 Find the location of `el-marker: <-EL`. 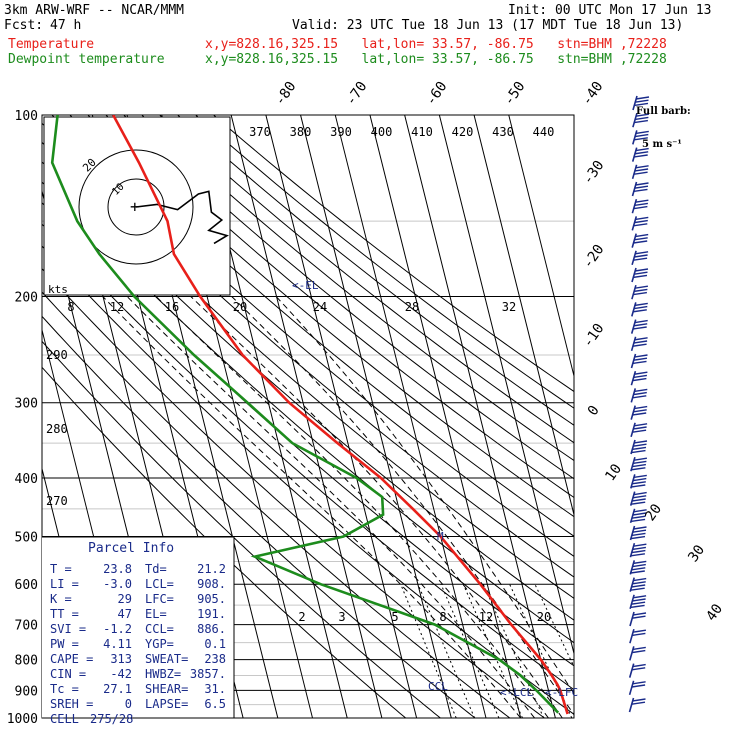

el-marker: <-EL is located at coordinates (305, 285).